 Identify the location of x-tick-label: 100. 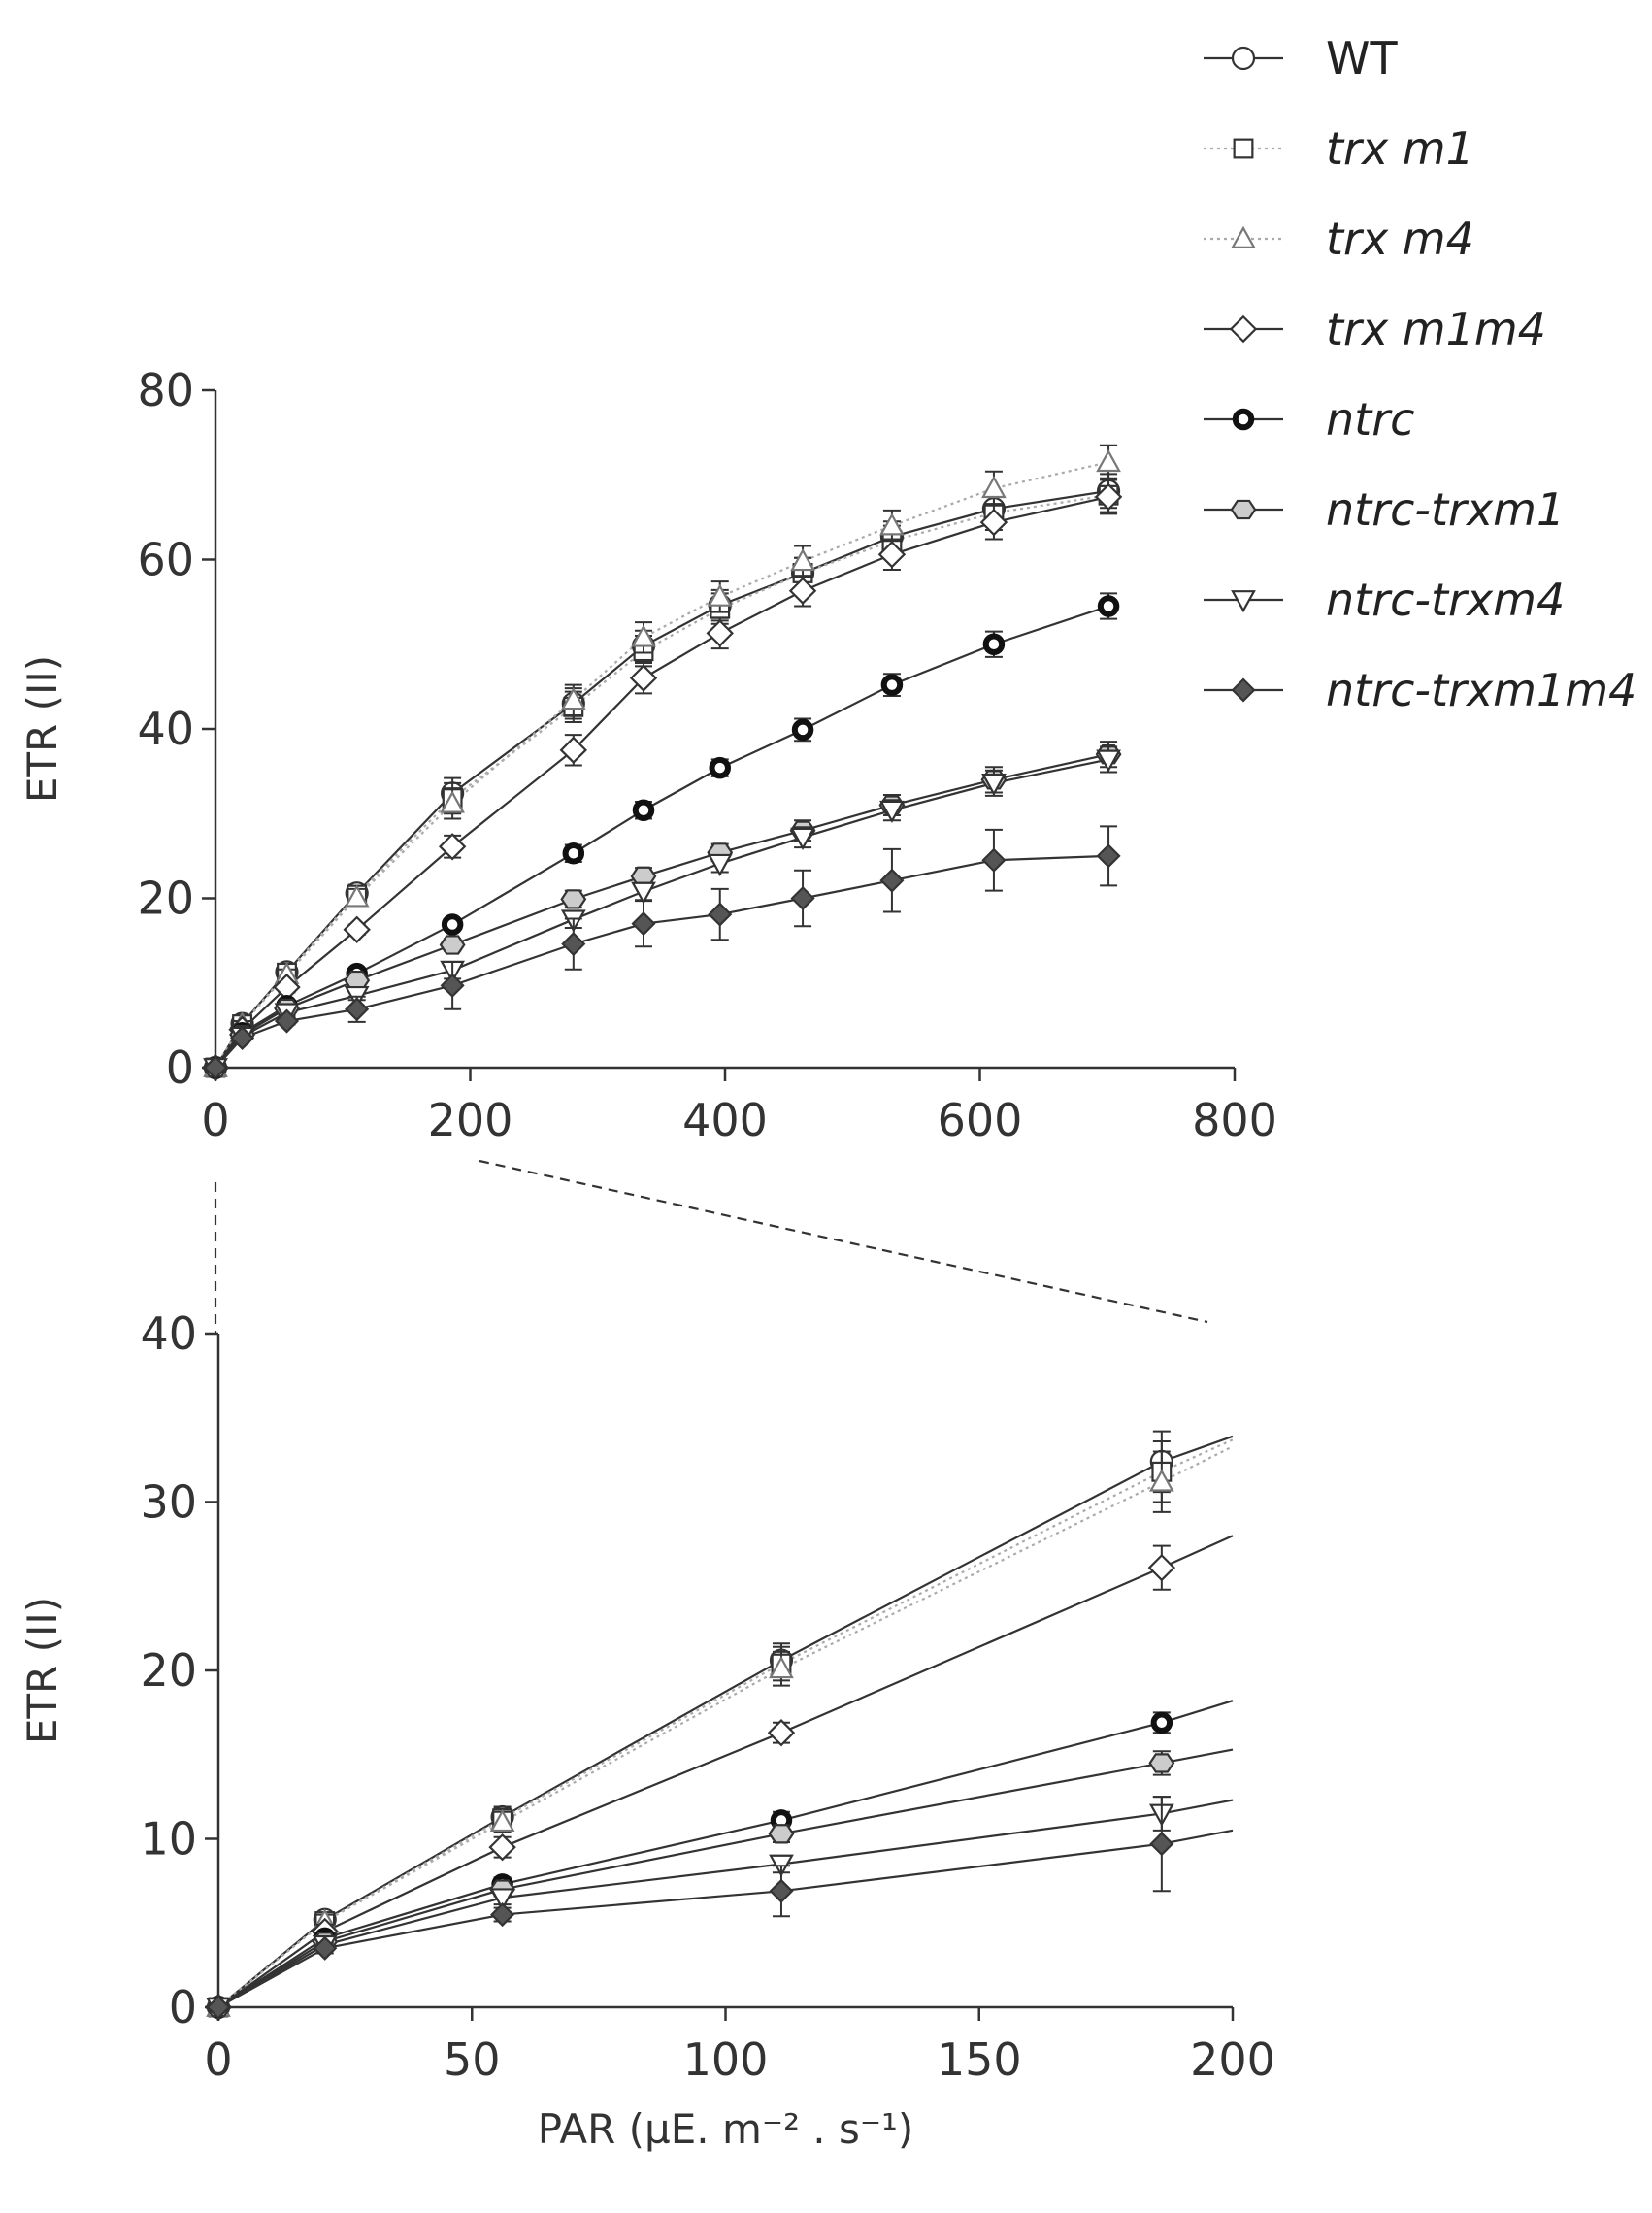
(726, 2059).